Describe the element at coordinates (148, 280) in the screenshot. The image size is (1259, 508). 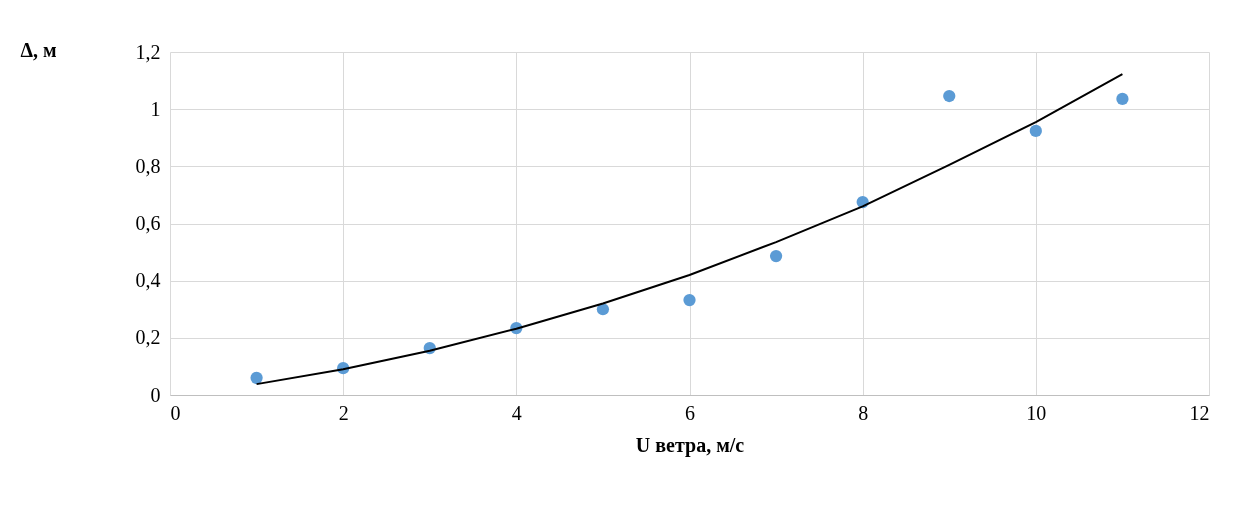
I see `y-tick-label: 0,4` at that location.